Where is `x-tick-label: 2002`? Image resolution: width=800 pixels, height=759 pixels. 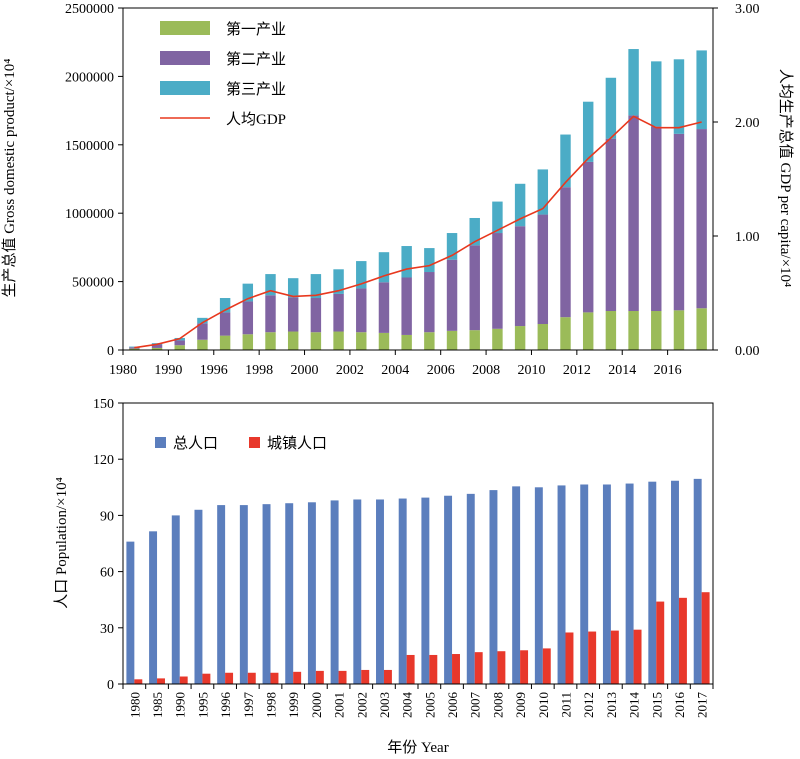 x-tick-label: 2002 is located at coordinates (361, 705).